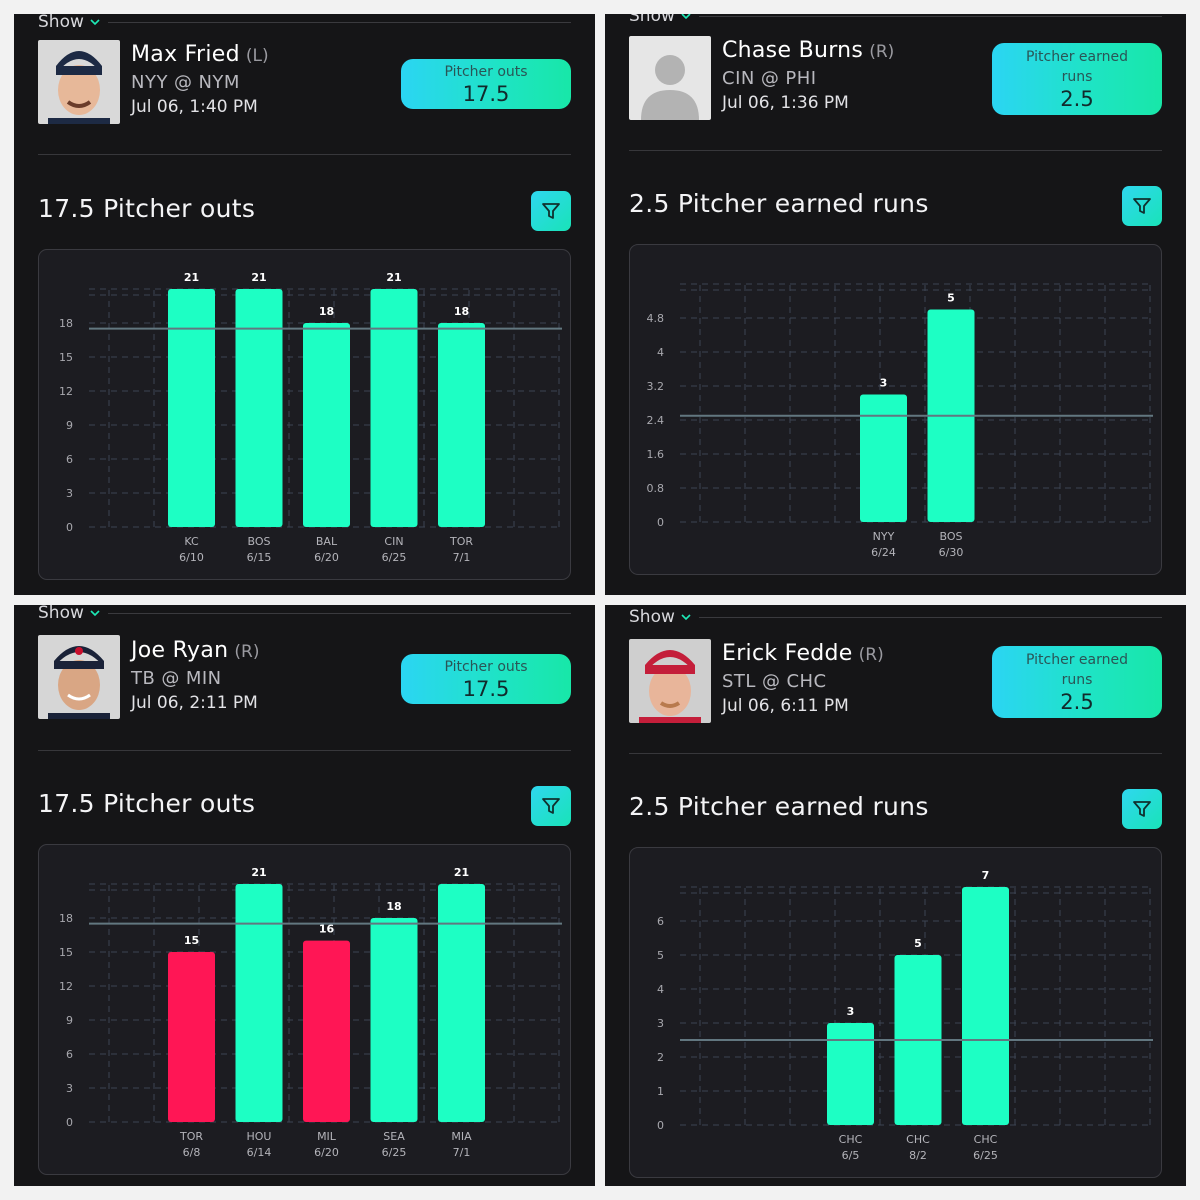  What do you see at coordinates (986, 875) in the screenshot?
I see `bar-value-label: 7` at bounding box center [986, 875].